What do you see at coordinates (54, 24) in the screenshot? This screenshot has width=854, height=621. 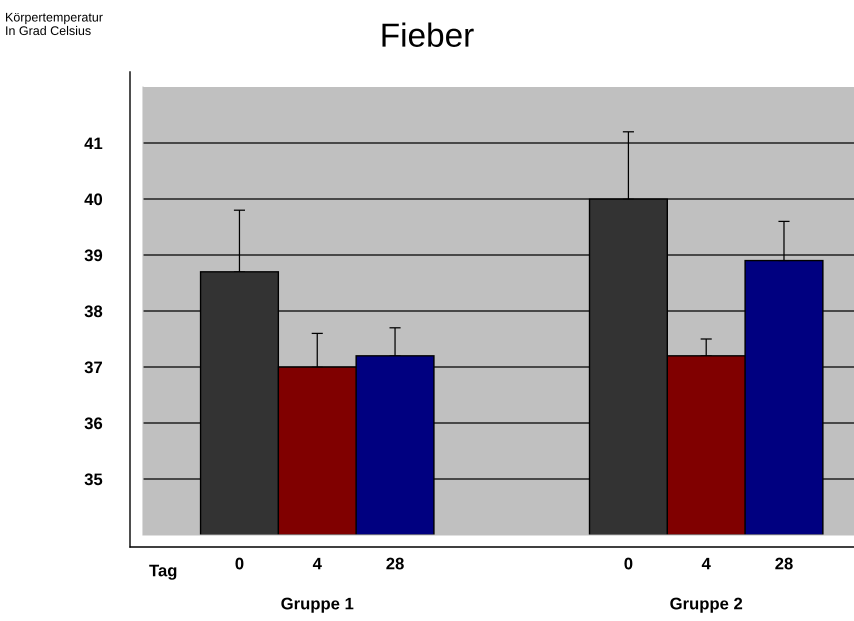 I see `y-axis-title: Körpertemperatur In Grad Celsius` at bounding box center [54, 24].